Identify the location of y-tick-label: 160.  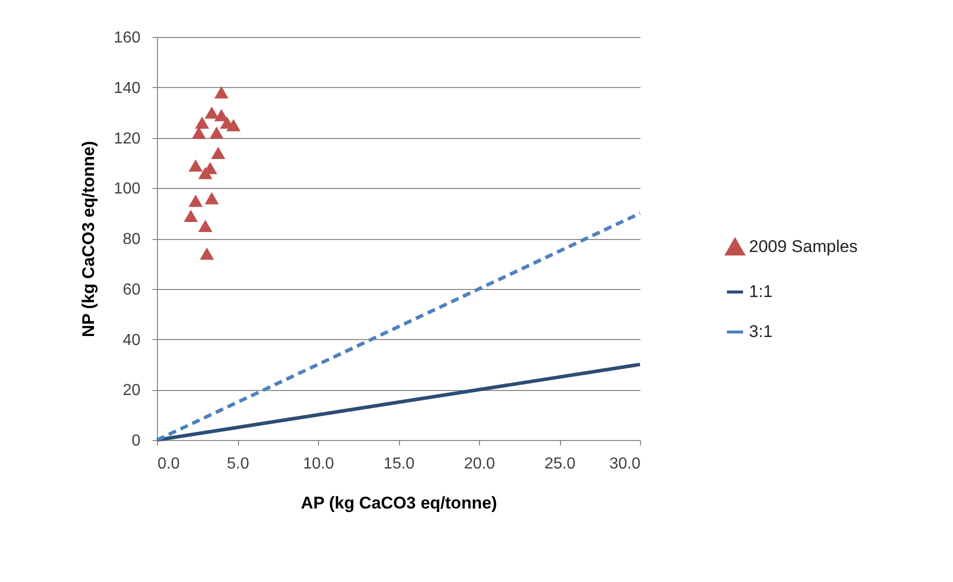
(127, 38).